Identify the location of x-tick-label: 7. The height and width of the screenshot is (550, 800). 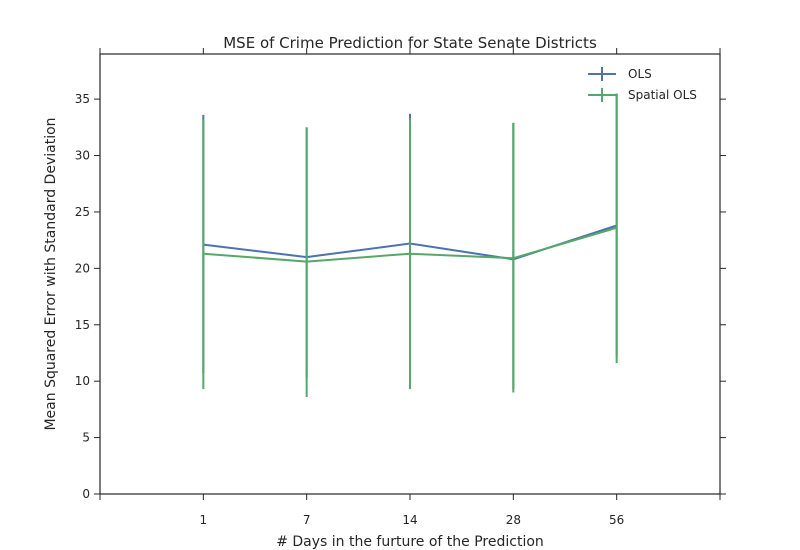
(307, 520).